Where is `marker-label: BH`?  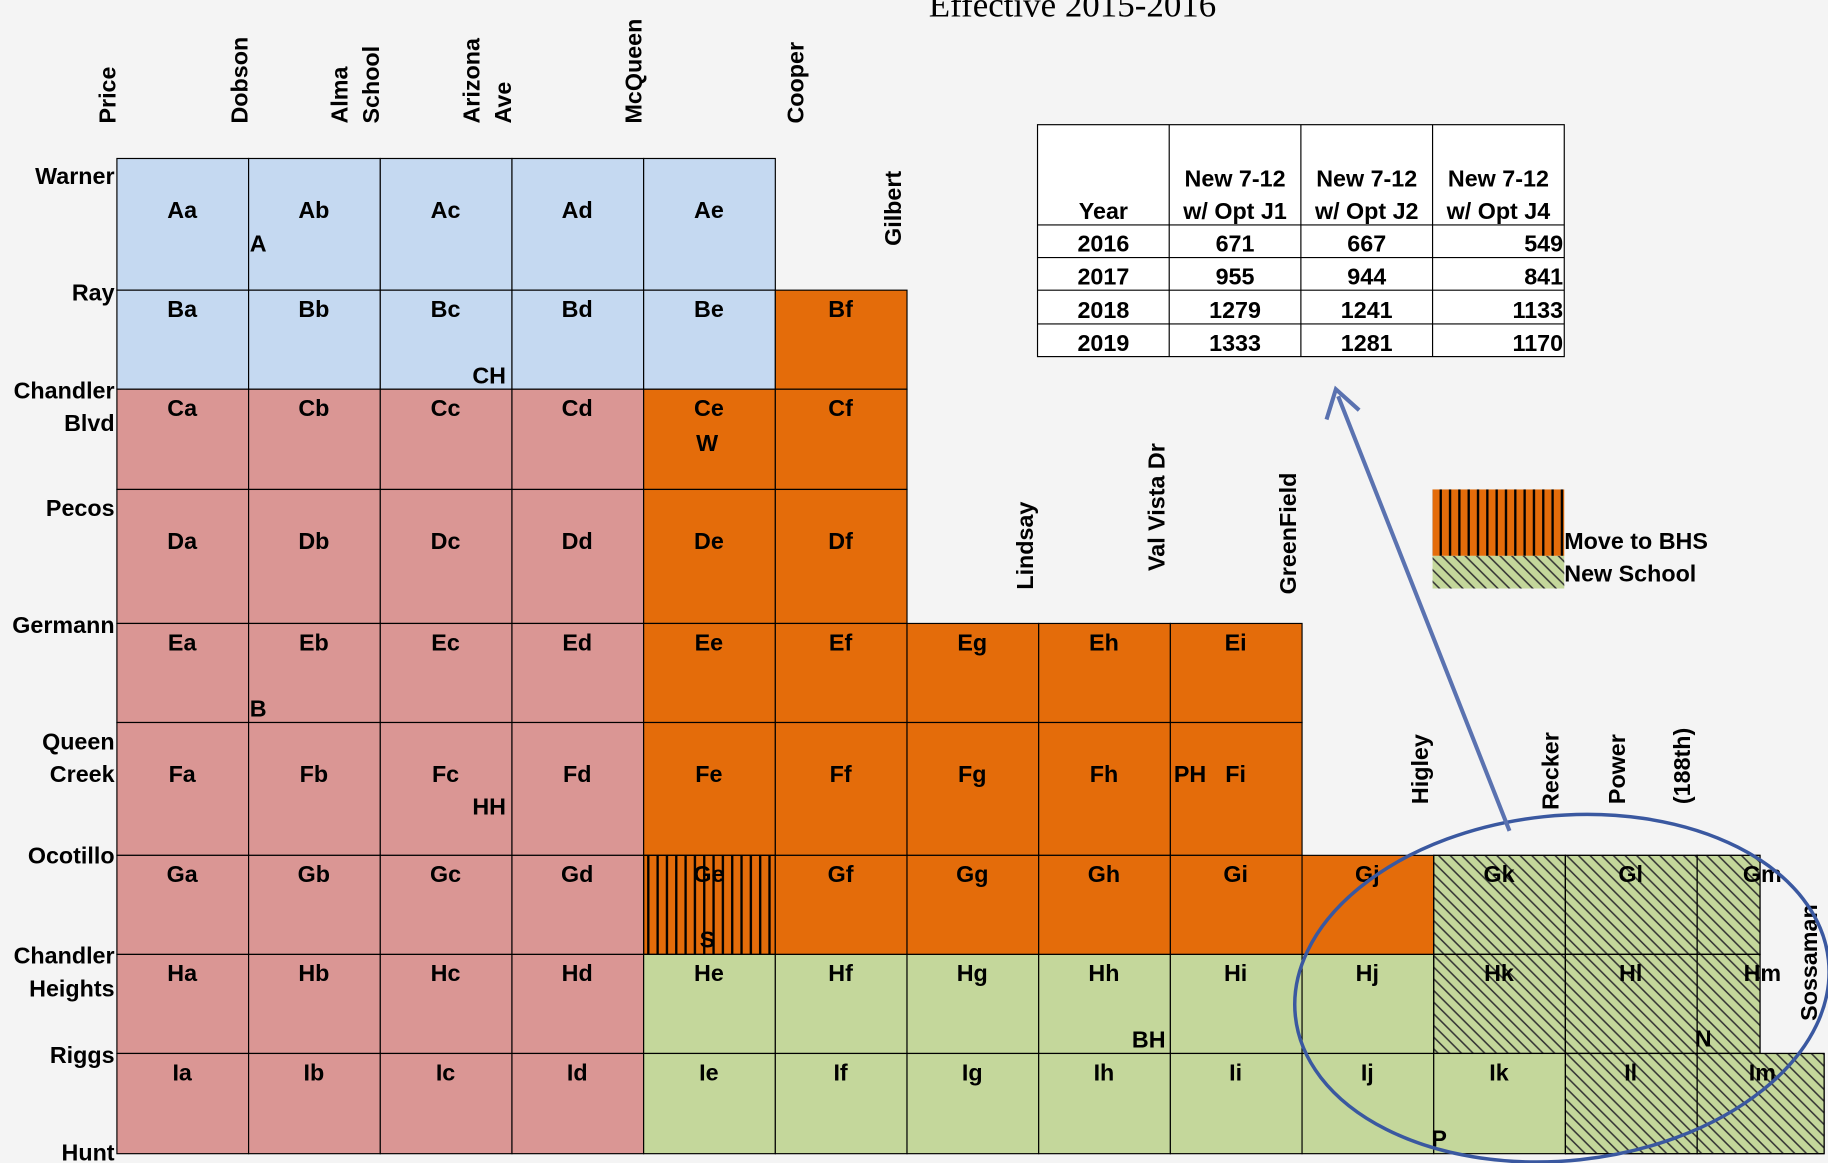 marker-label: BH is located at coordinates (1149, 1040).